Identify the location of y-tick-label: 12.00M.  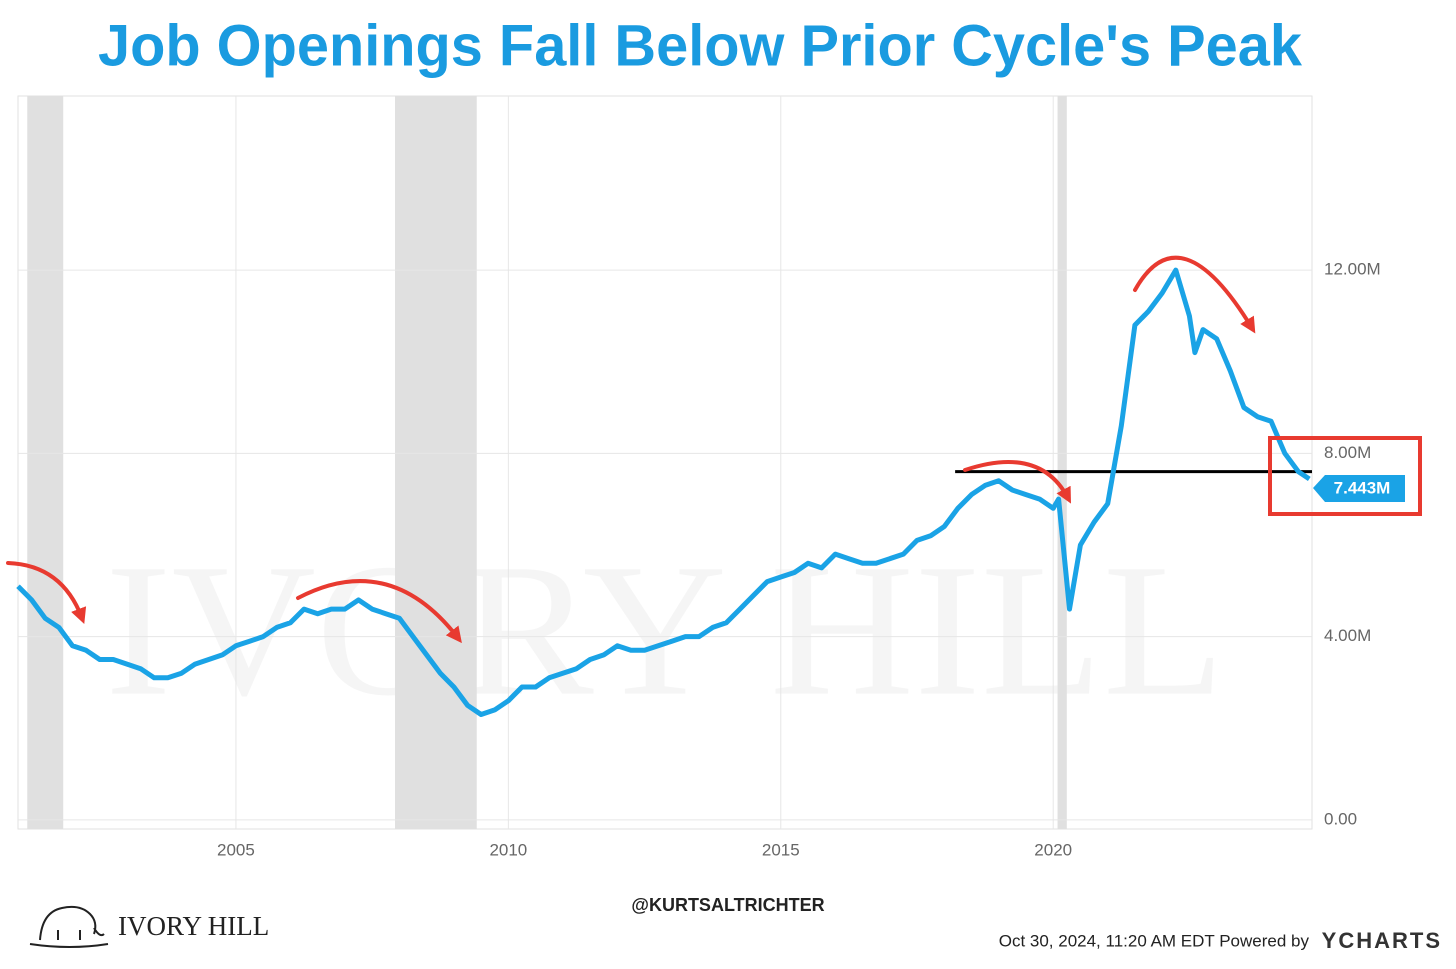
(1352, 269).